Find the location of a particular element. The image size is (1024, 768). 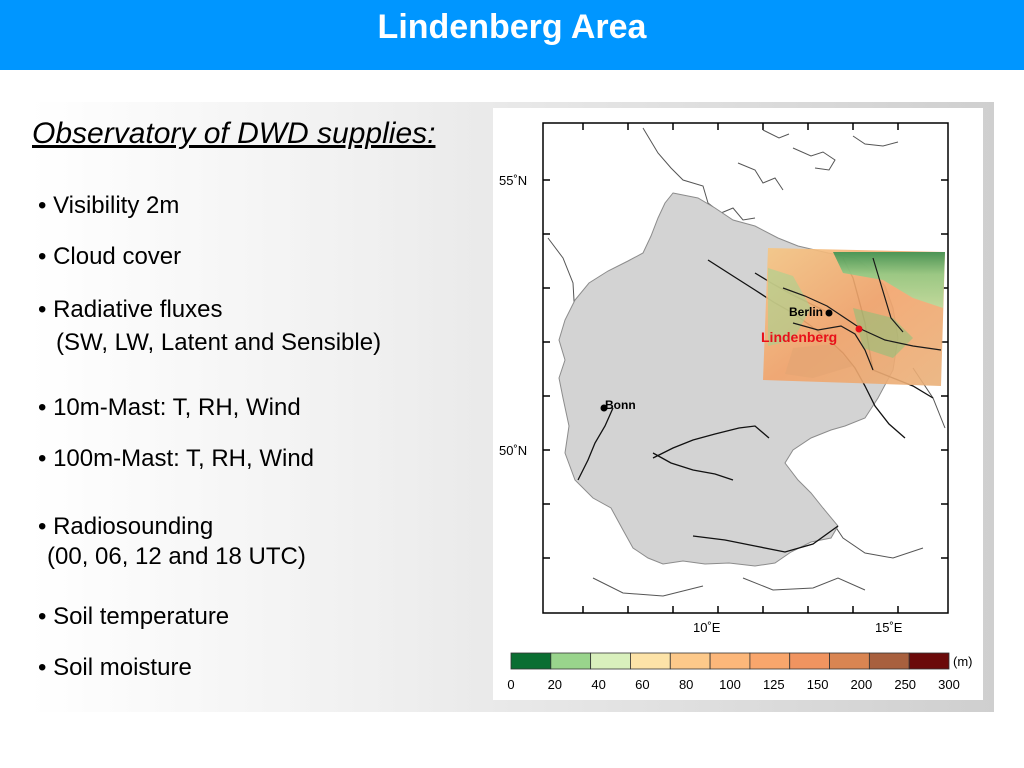

subtitle: Observatory of DWD supplies: is located at coordinates (234, 133).